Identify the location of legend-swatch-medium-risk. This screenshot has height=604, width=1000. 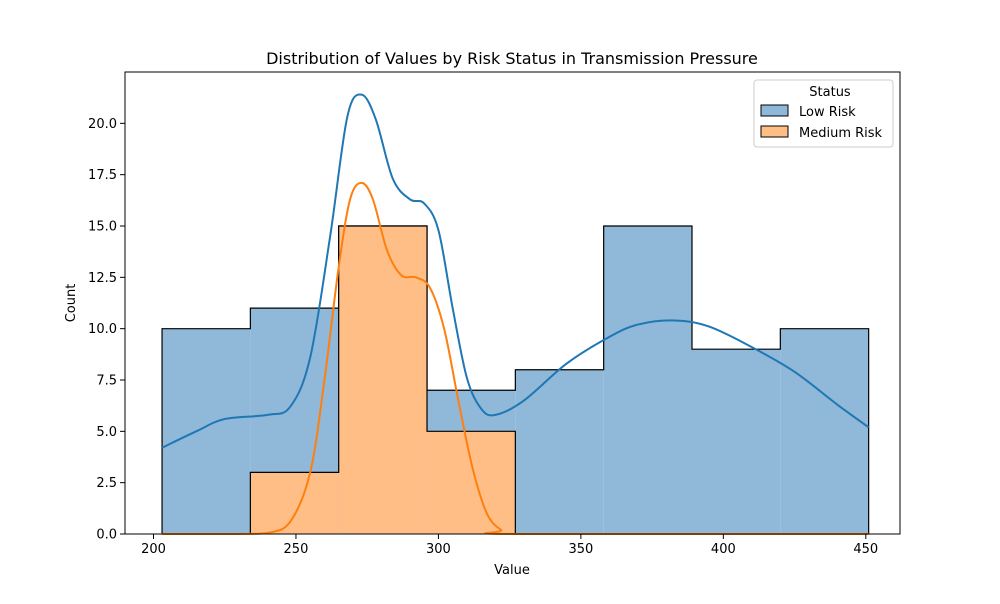
(774, 131).